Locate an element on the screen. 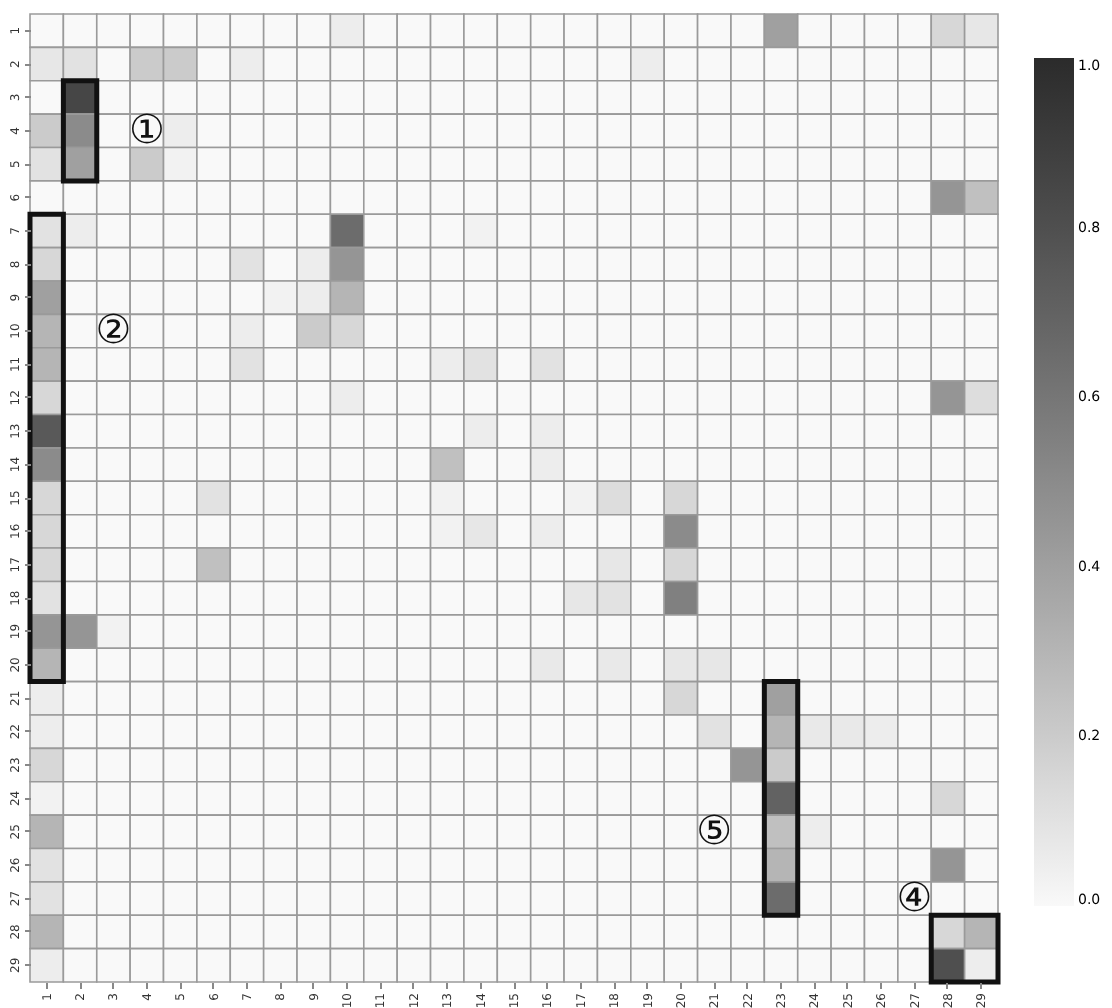 The width and height of the screenshot is (1112, 1008). annotation: ④ is located at coordinates (914, 896).